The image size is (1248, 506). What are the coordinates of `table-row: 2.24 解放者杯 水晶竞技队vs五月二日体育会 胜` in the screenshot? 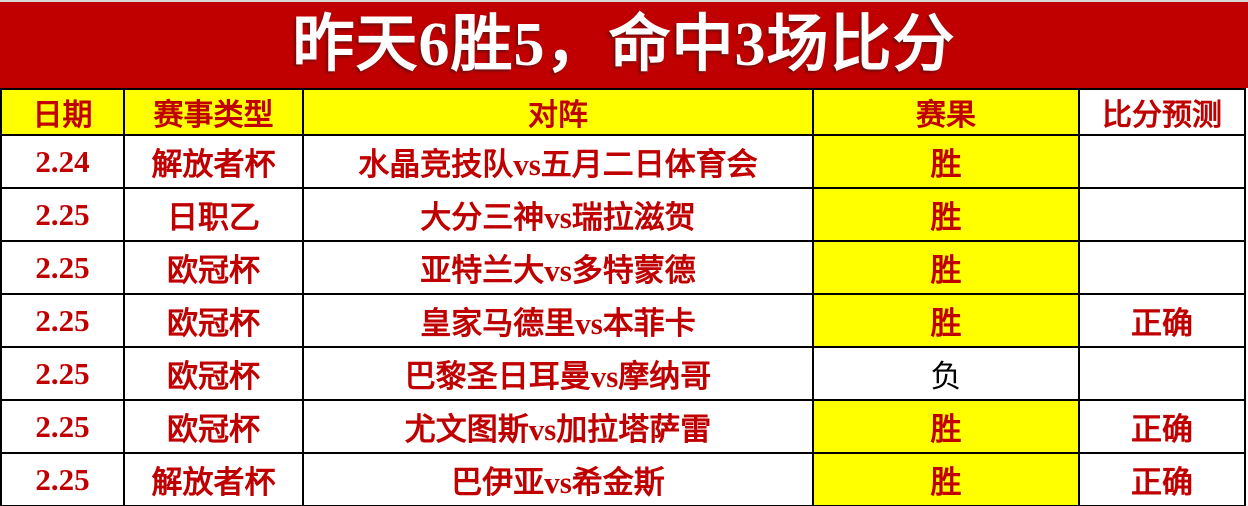 It's located at (623, 161).